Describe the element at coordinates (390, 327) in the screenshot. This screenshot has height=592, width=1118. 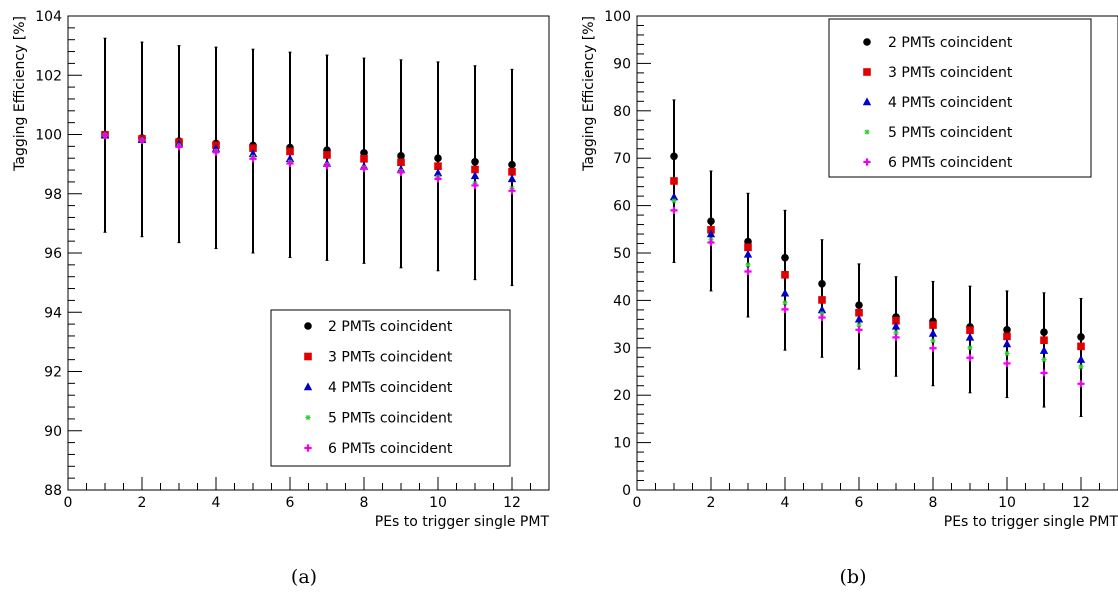
I see `legend-label: 2 PMTs coincident` at that location.